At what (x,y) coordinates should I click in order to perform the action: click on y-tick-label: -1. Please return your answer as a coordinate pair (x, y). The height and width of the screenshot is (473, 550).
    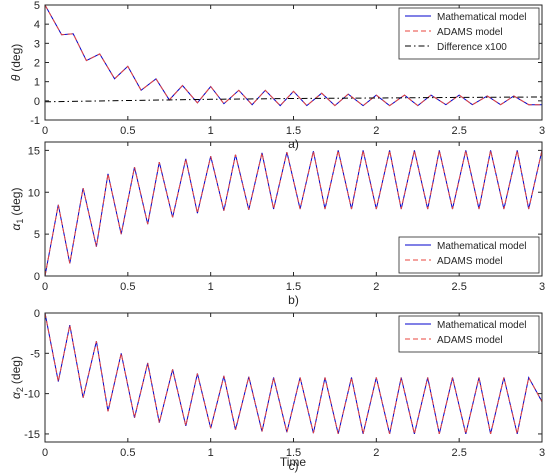
    Looking at the image, I should click on (35, 121).